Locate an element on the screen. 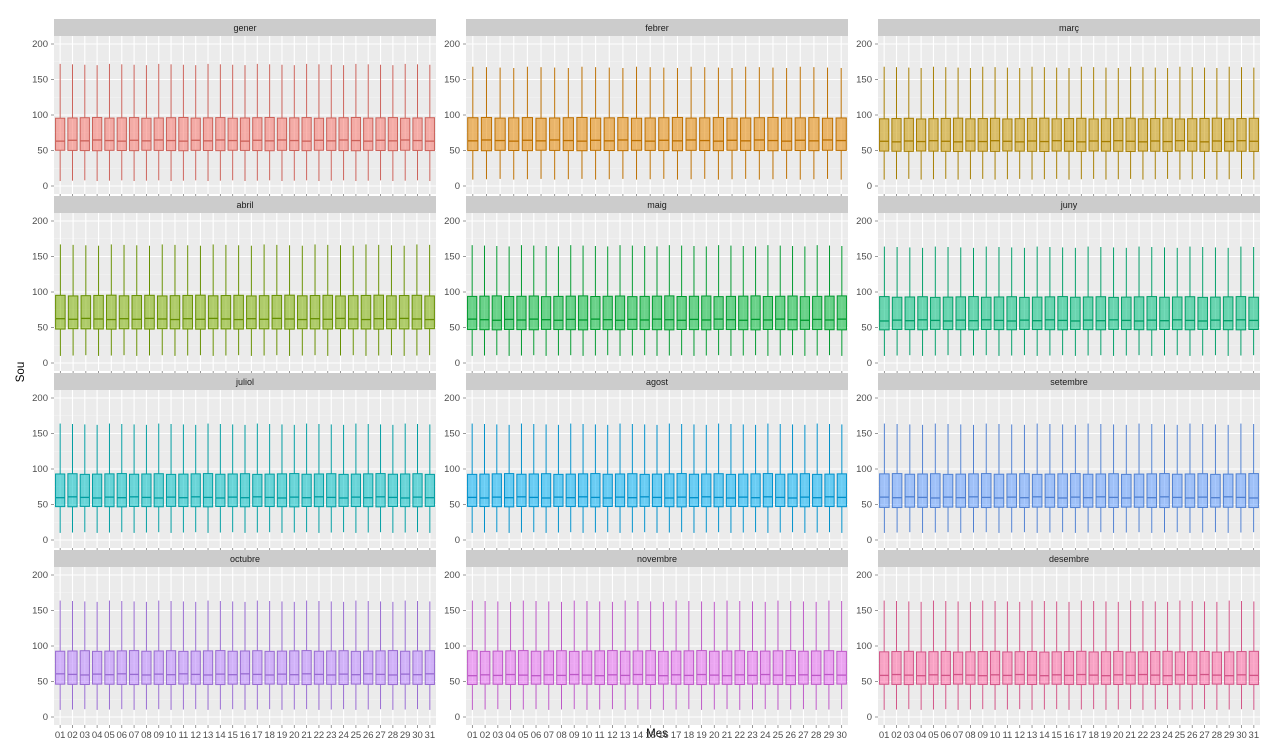  x-tick-label: 30 is located at coordinates (841, 735).